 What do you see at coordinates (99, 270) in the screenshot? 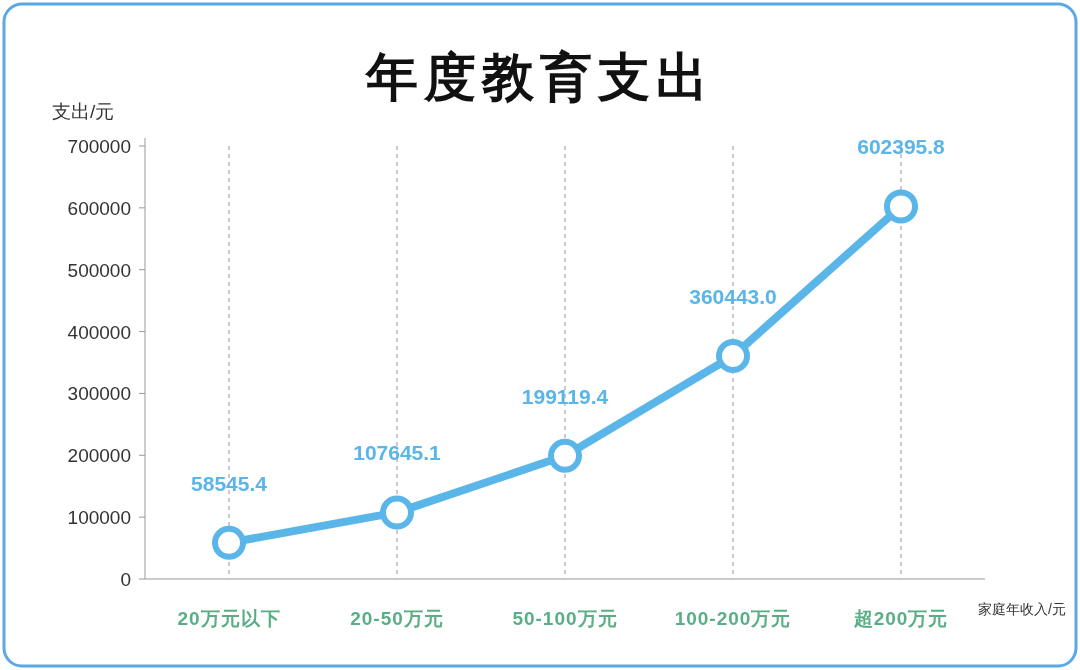
I see `y-tick-label: 500000` at bounding box center [99, 270].